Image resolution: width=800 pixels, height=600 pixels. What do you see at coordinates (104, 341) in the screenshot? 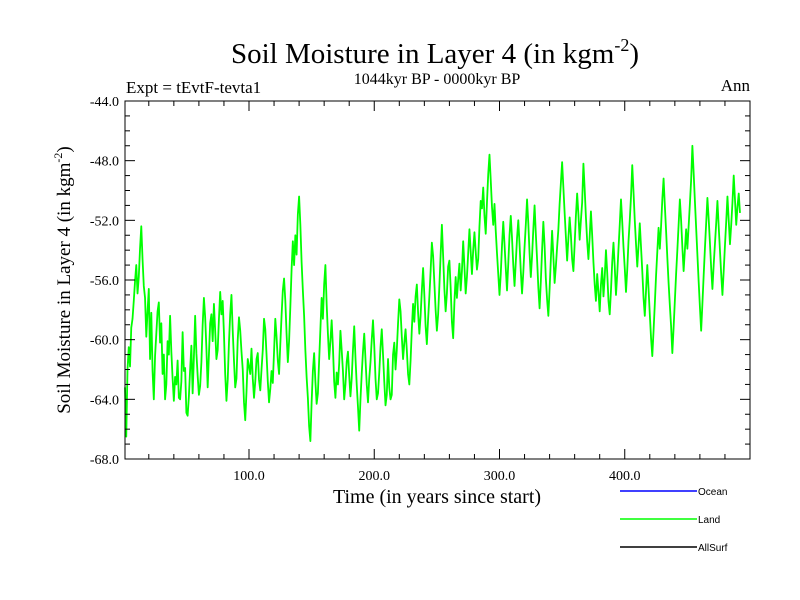
I see `y-tick-label: -60.0` at bounding box center [104, 341].